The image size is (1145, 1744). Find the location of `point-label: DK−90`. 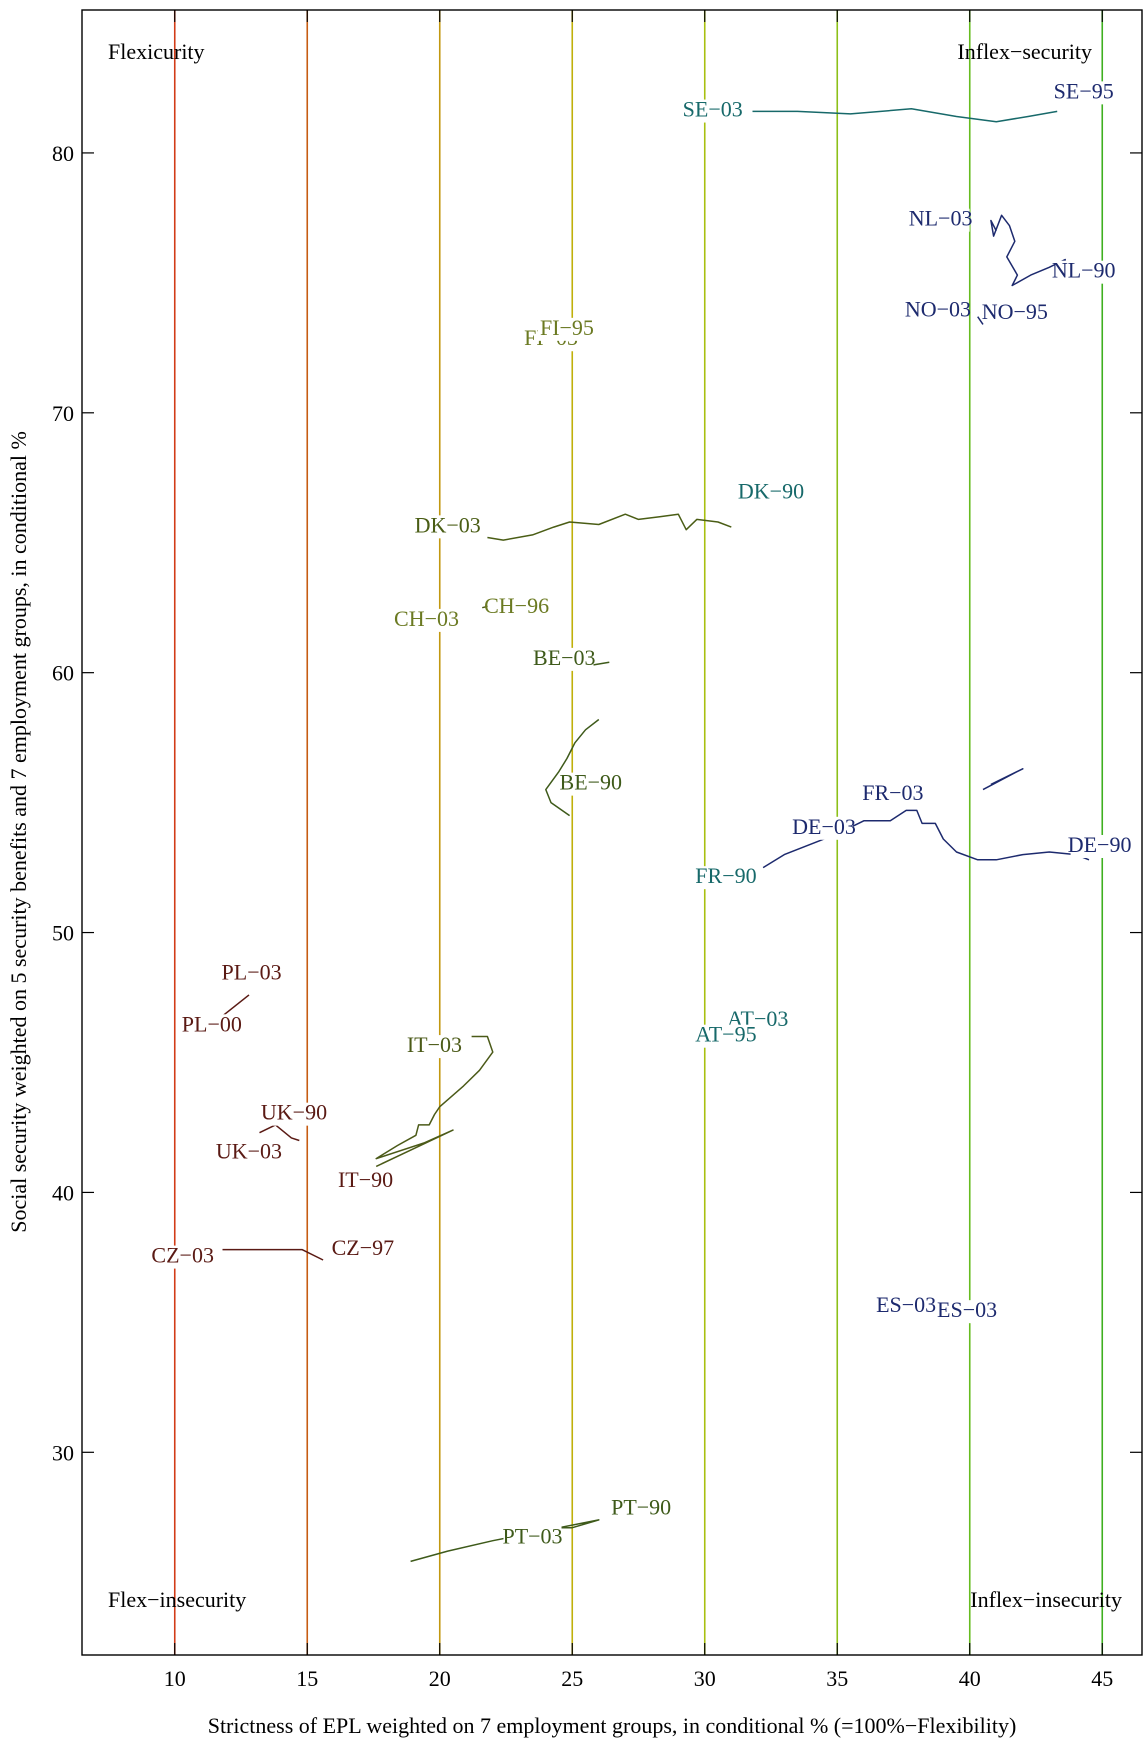

point-label: DK−90 is located at coordinates (771, 491).